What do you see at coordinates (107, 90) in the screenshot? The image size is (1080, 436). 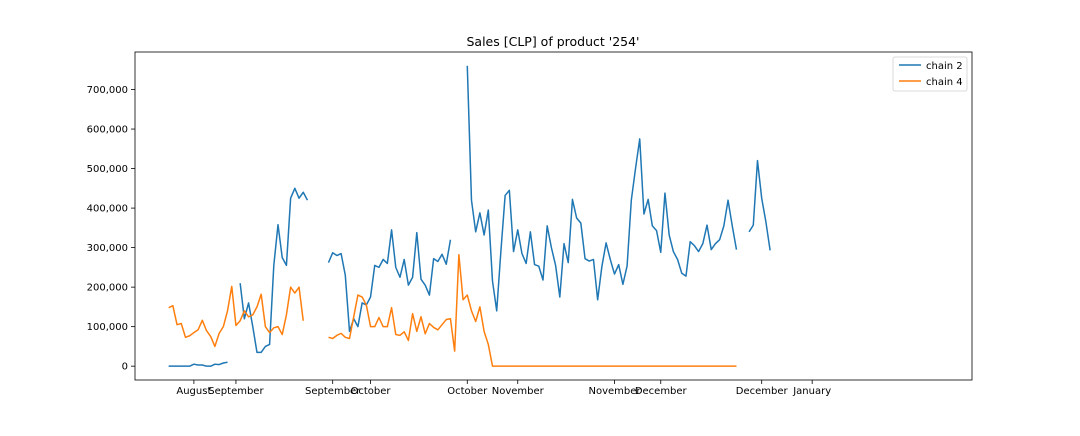 I see `y-tick-label: 700,000` at bounding box center [107, 90].